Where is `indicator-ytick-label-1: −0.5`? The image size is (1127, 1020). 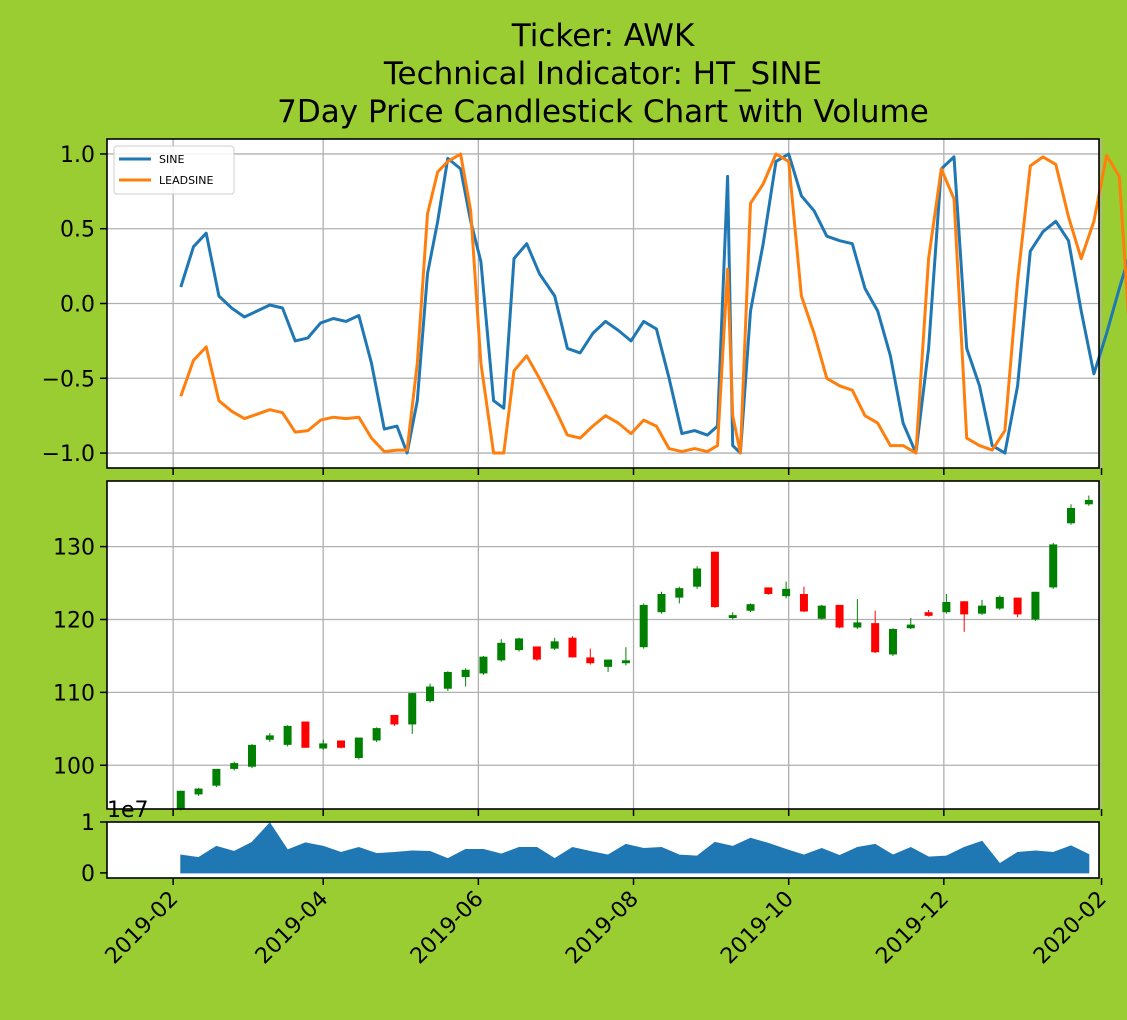
indicator-ytick-label-1: −0.5 is located at coordinates (68, 379).